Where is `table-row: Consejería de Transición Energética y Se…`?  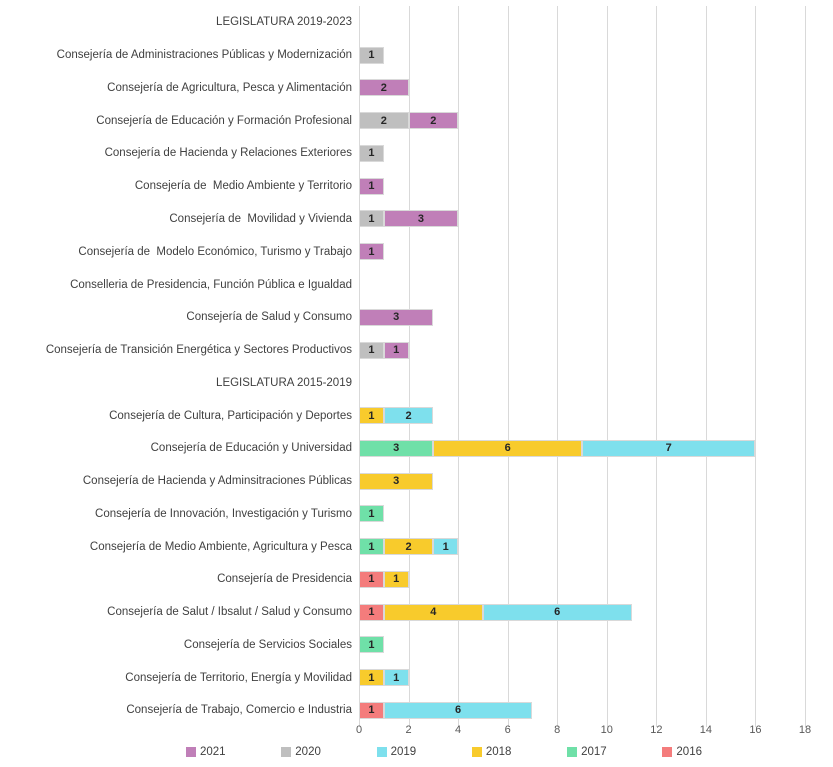
table-row: Consejería de Transición Energética y Se… is located at coordinates (402, 350).